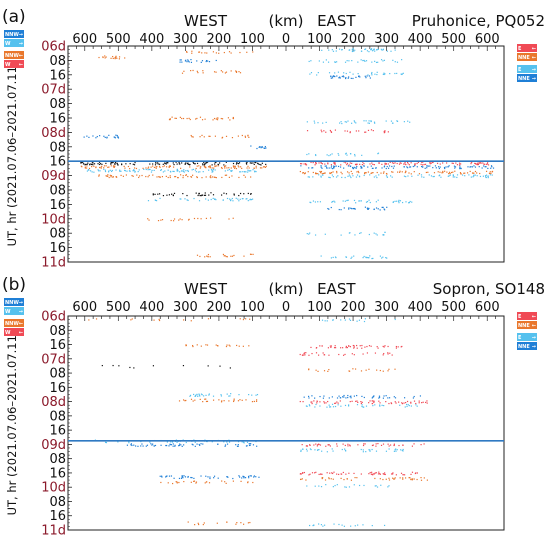 Image resolution: width=550 pixels, height=540 pixels. I want to click on west-label: WEST, so click(206, 289).